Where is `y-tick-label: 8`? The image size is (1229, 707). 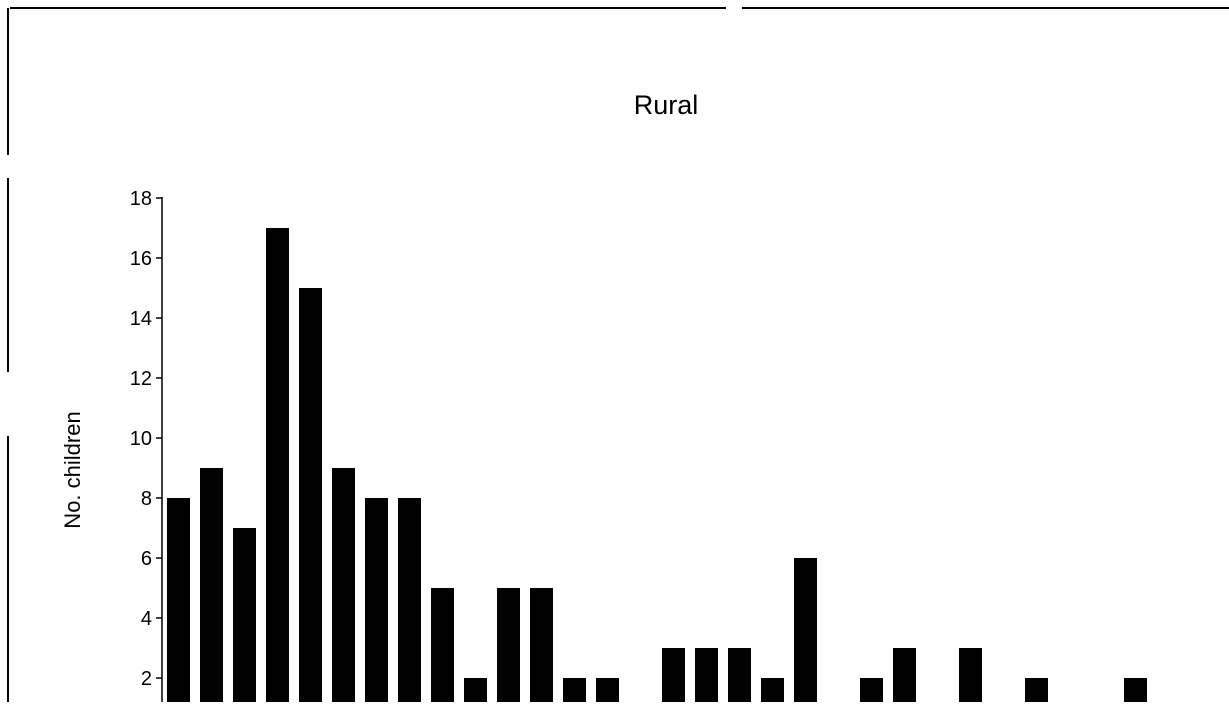
y-tick-label: 8 is located at coordinates (146, 499).